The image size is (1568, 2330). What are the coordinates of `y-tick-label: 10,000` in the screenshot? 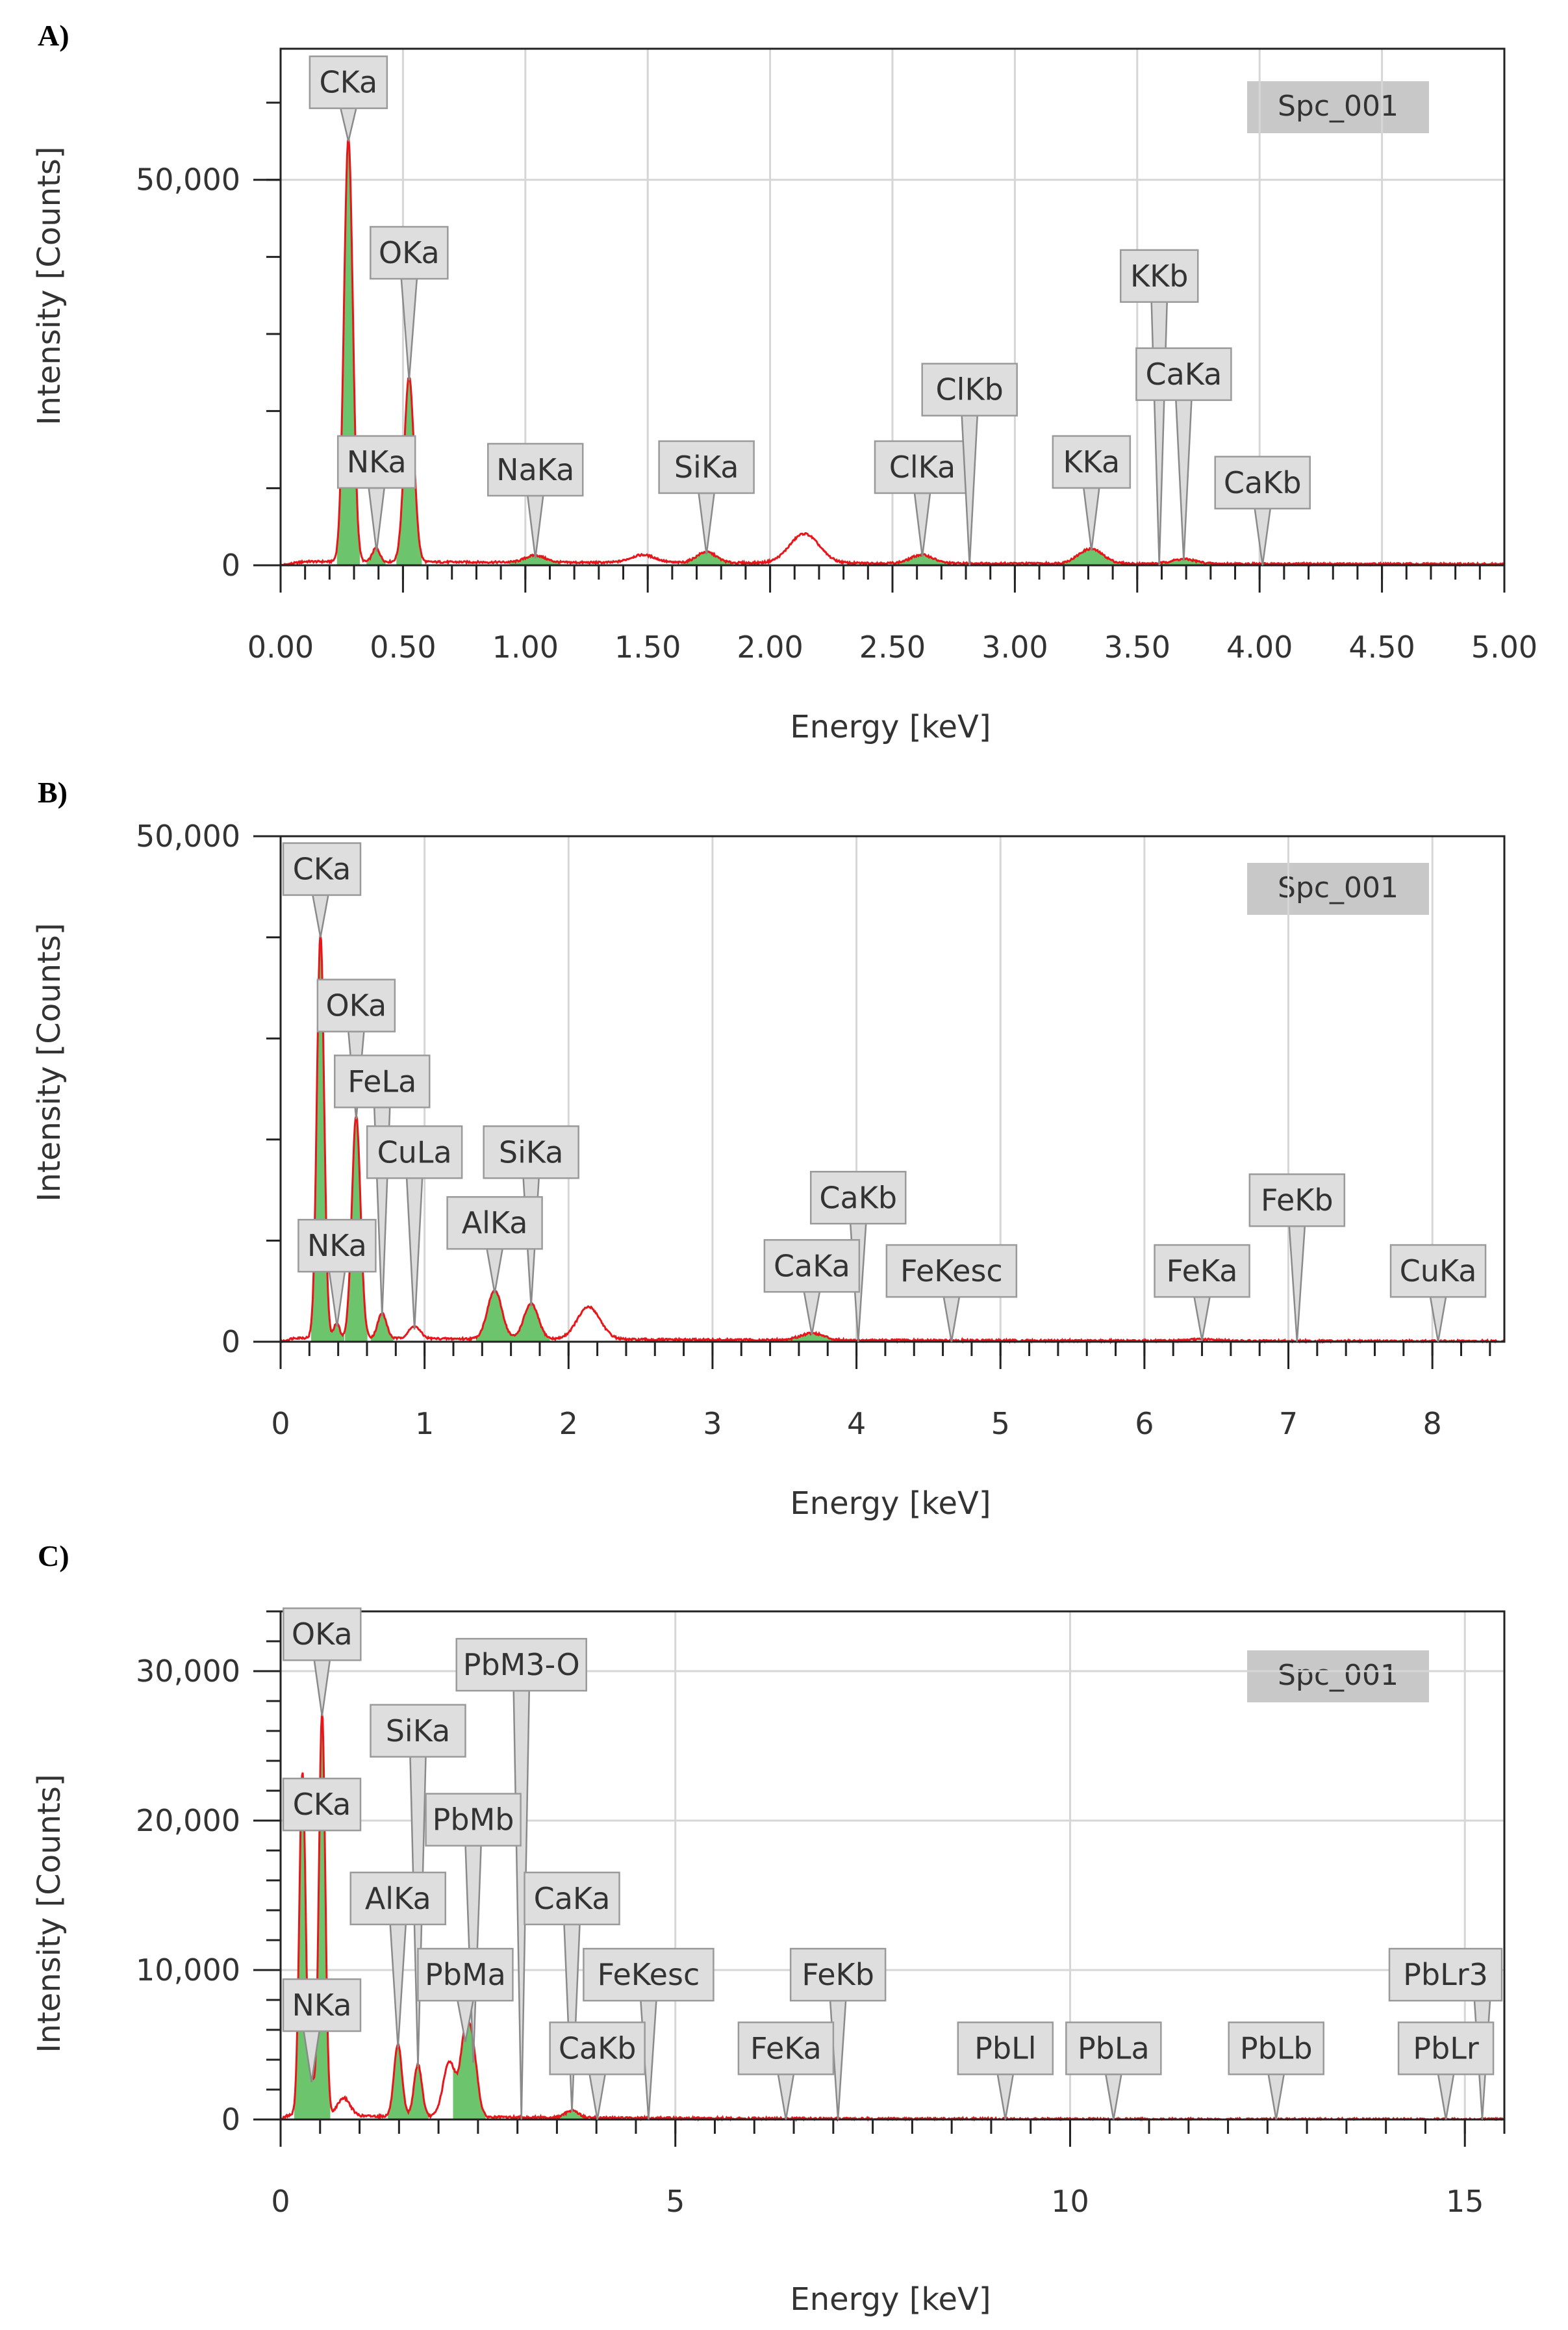 It's located at (188, 1970).